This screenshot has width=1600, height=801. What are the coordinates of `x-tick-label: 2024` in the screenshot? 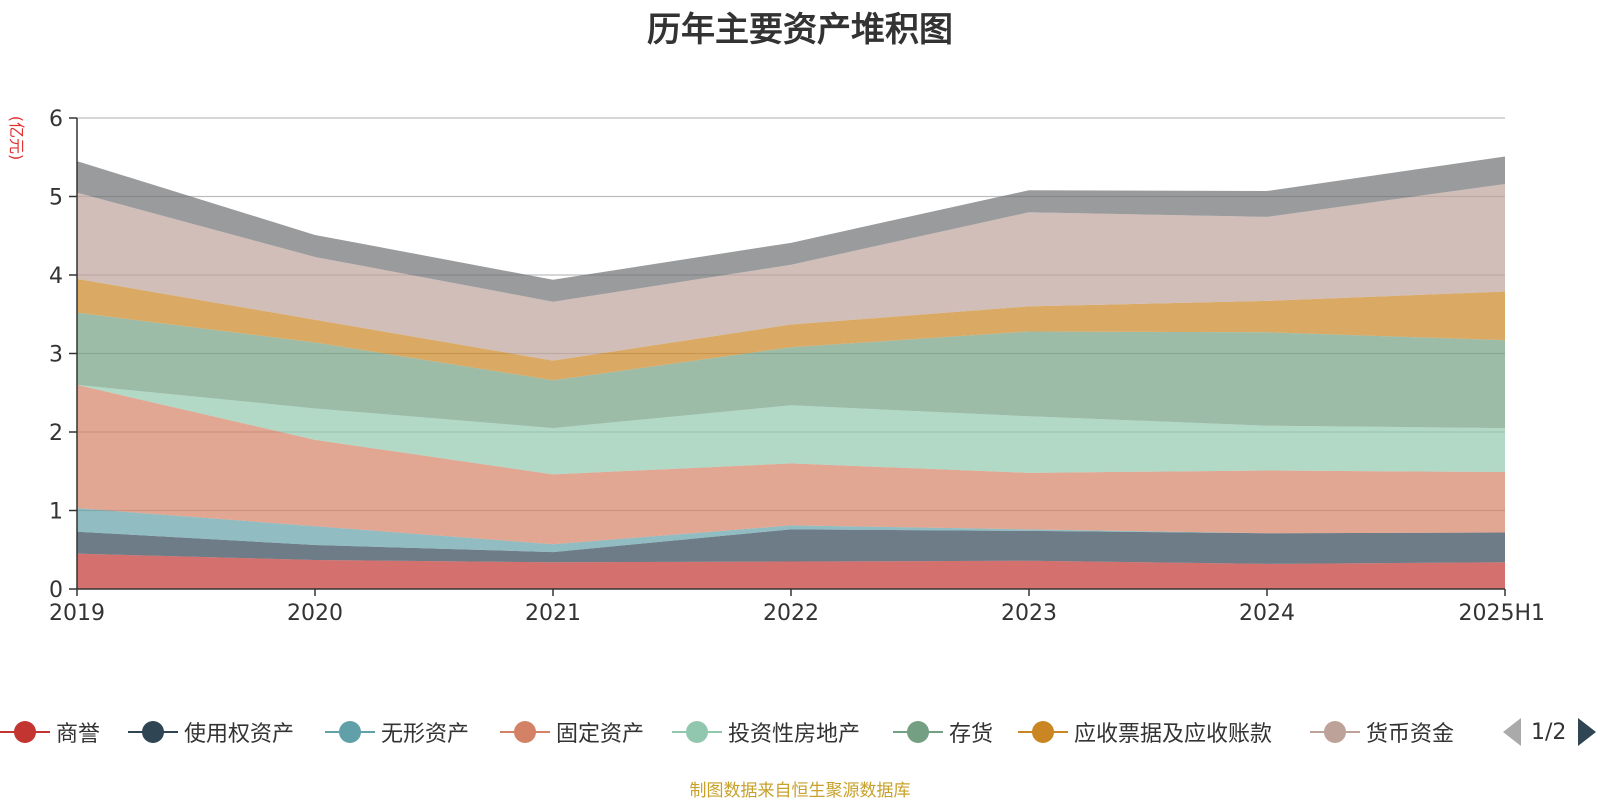 It's located at (1267, 613).